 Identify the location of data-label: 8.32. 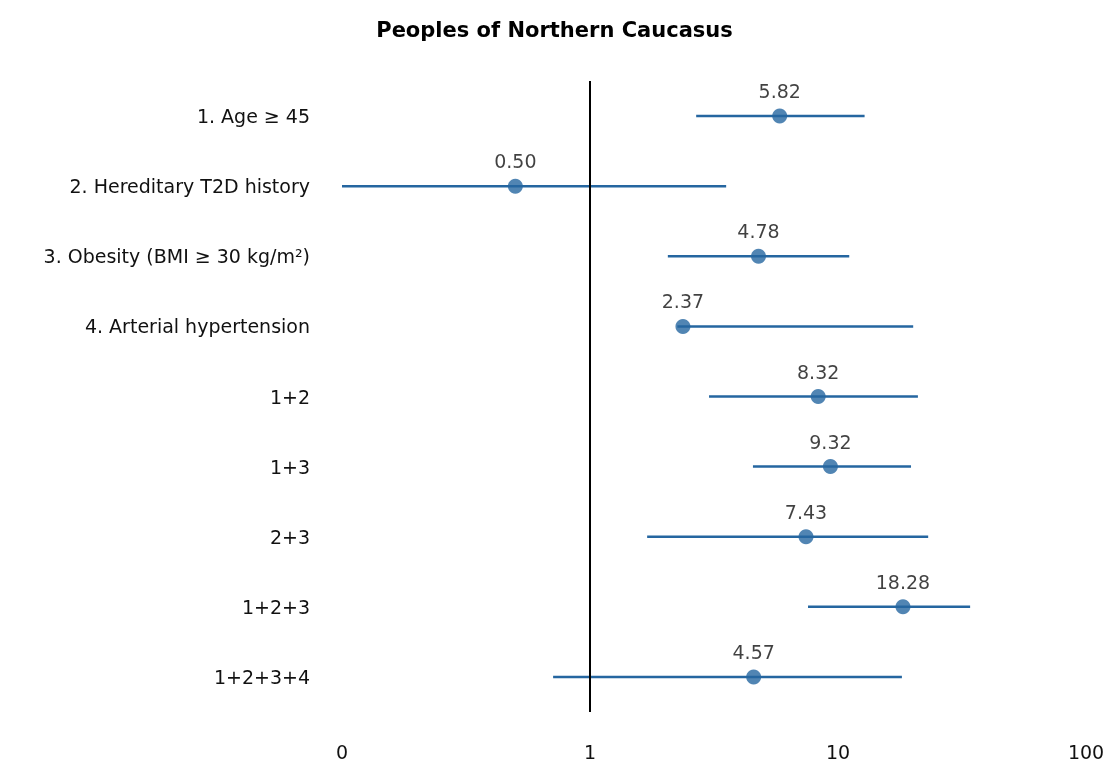
(818, 371).